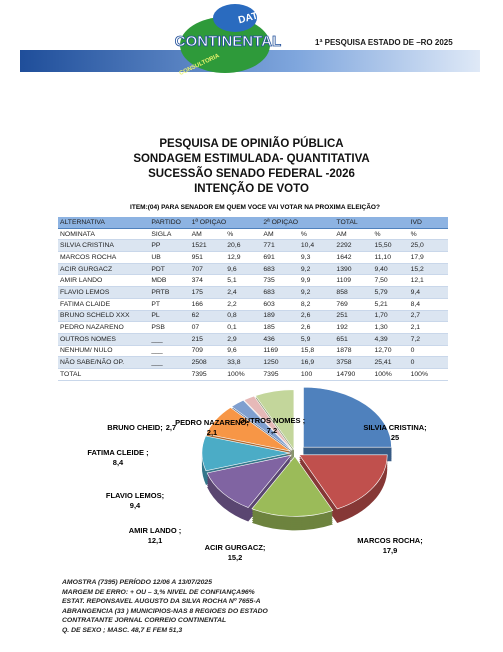 This screenshot has height=652, width=503. What do you see at coordinates (104, 257) in the screenshot?
I see `table-cell: MARCOS ROCHA` at bounding box center [104, 257].